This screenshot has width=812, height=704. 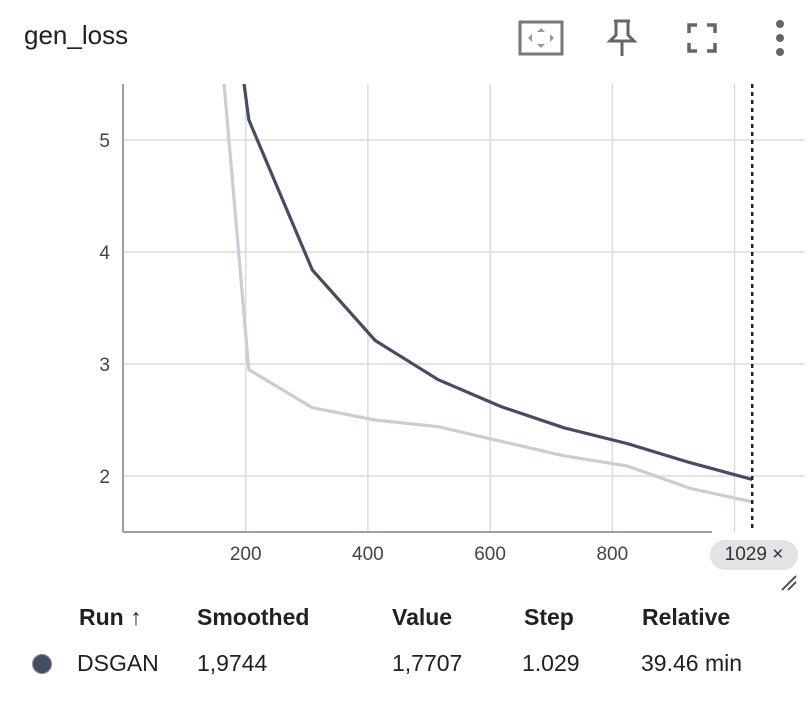 I want to click on cell-run: DSGAN, so click(x=118, y=663).